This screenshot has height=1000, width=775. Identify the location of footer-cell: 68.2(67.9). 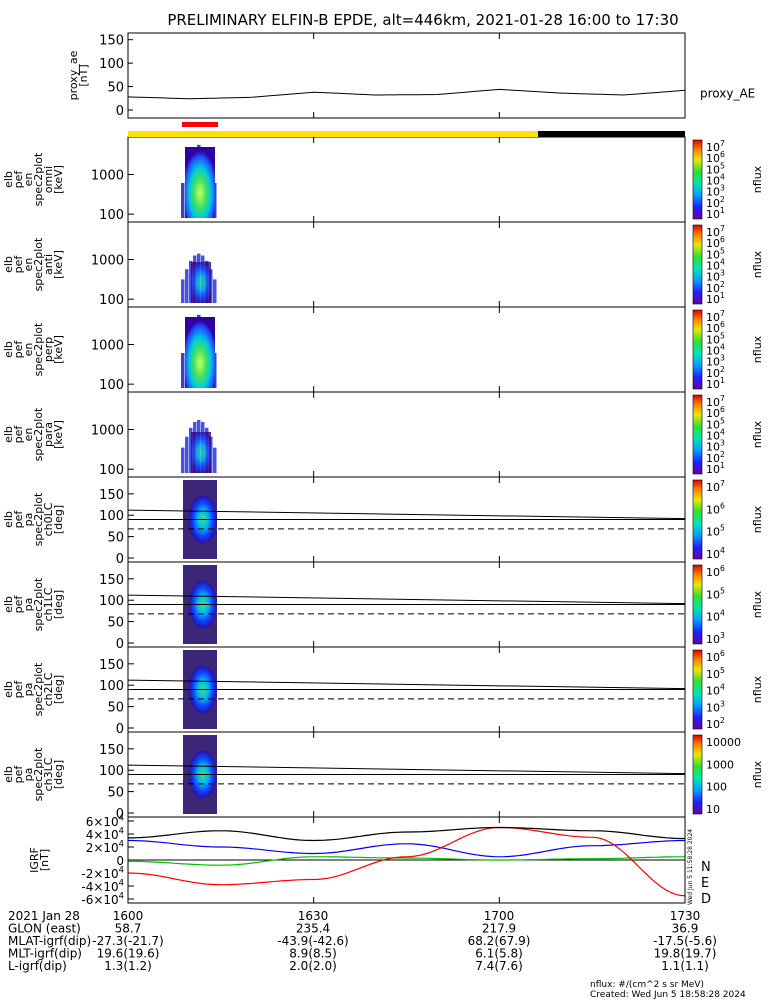
(499, 941).